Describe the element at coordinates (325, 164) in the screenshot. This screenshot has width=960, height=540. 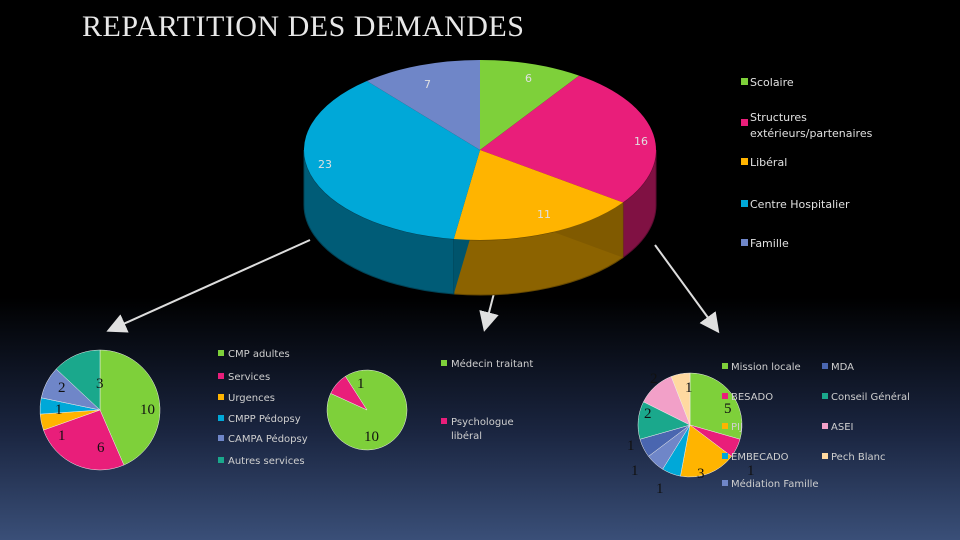
I see `data-label: 23` at that location.